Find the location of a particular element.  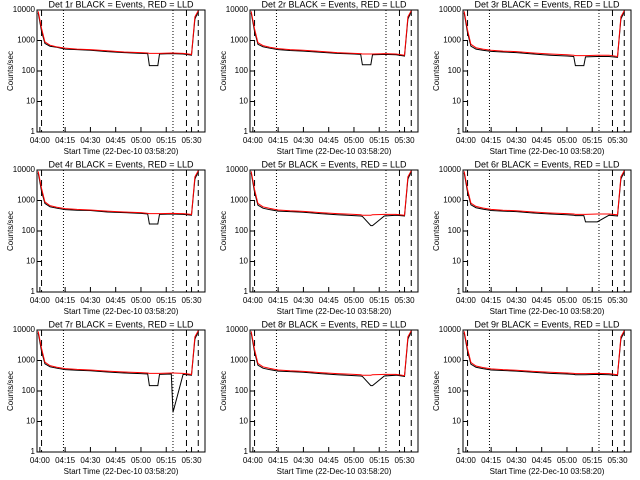

chart-title: Det 9r BLACK = Events, RED = LLD is located at coordinates (547, 324).